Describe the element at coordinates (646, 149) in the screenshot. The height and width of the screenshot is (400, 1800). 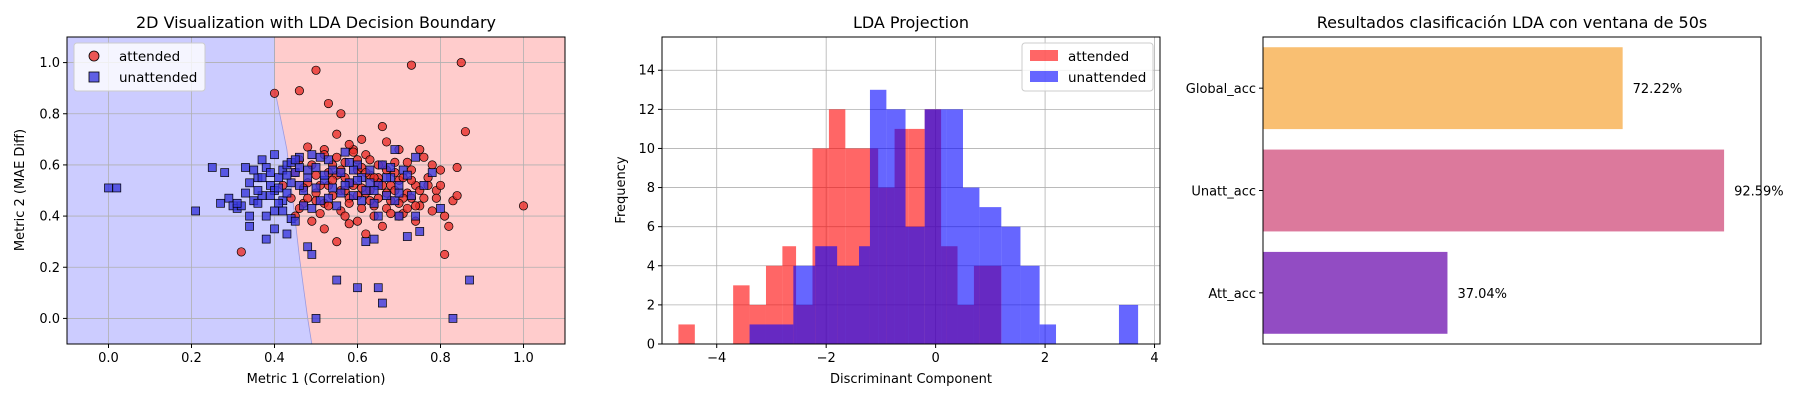
I see `histogram-y-tick-label: 10` at that location.